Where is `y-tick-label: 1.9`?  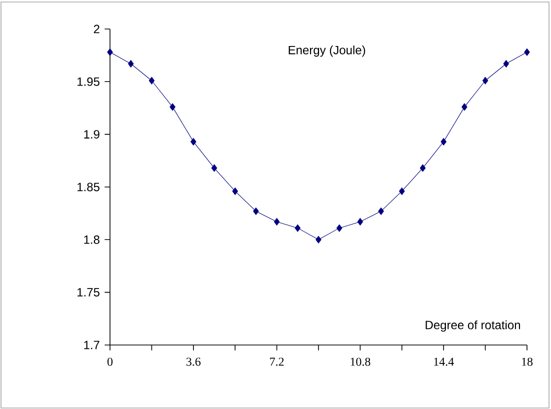 y-tick-label: 1.9 is located at coordinates (92, 134).